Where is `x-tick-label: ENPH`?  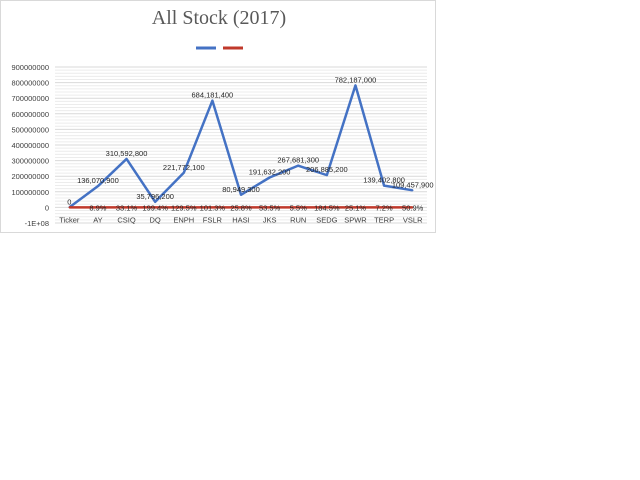
x-tick-label: ENPH is located at coordinates (183, 220).